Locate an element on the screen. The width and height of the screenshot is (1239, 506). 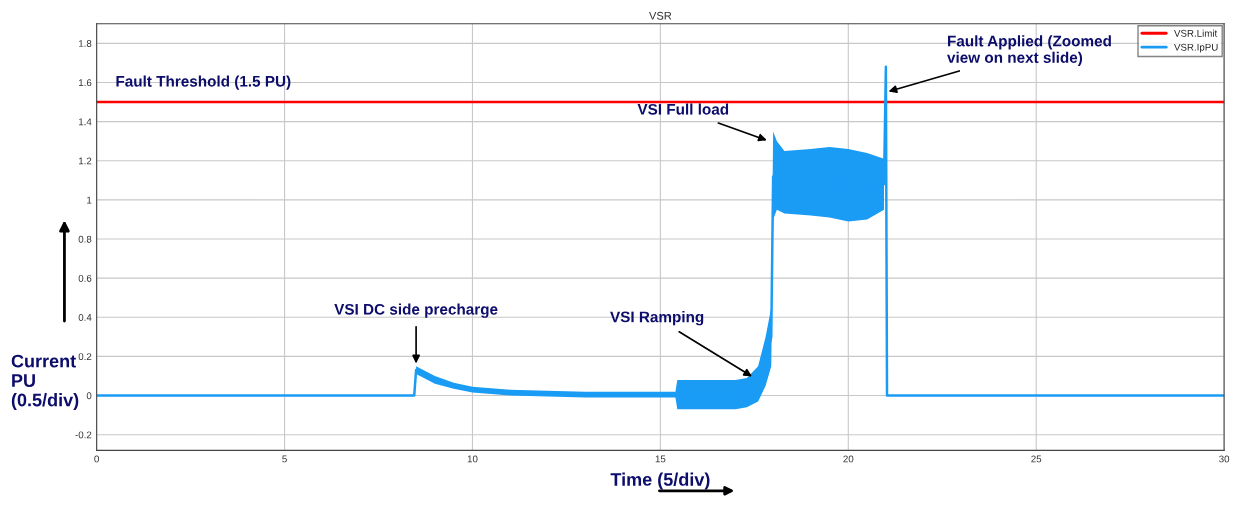
annotation: VSI Ramping is located at coordinates (657, 318).